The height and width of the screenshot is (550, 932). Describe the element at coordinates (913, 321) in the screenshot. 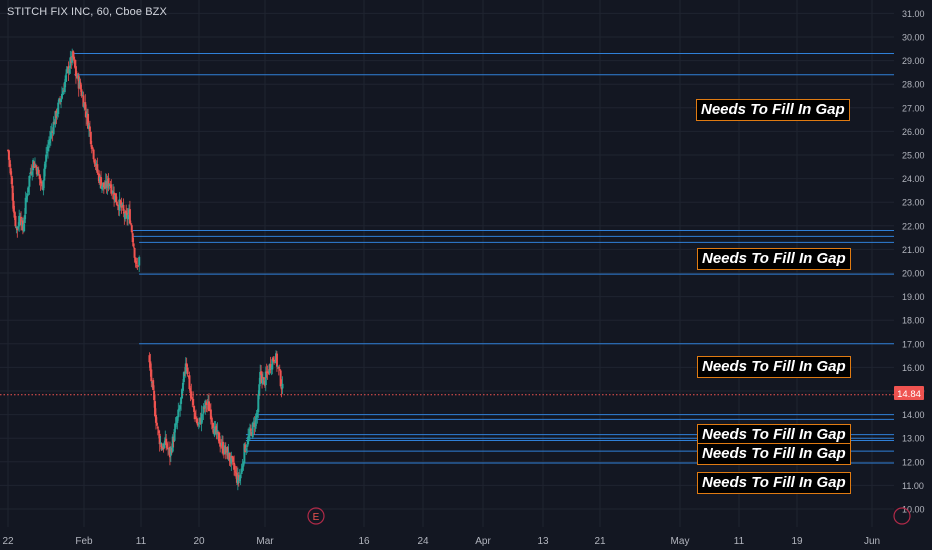

I see `y-tick-label: 18.00` at that location.